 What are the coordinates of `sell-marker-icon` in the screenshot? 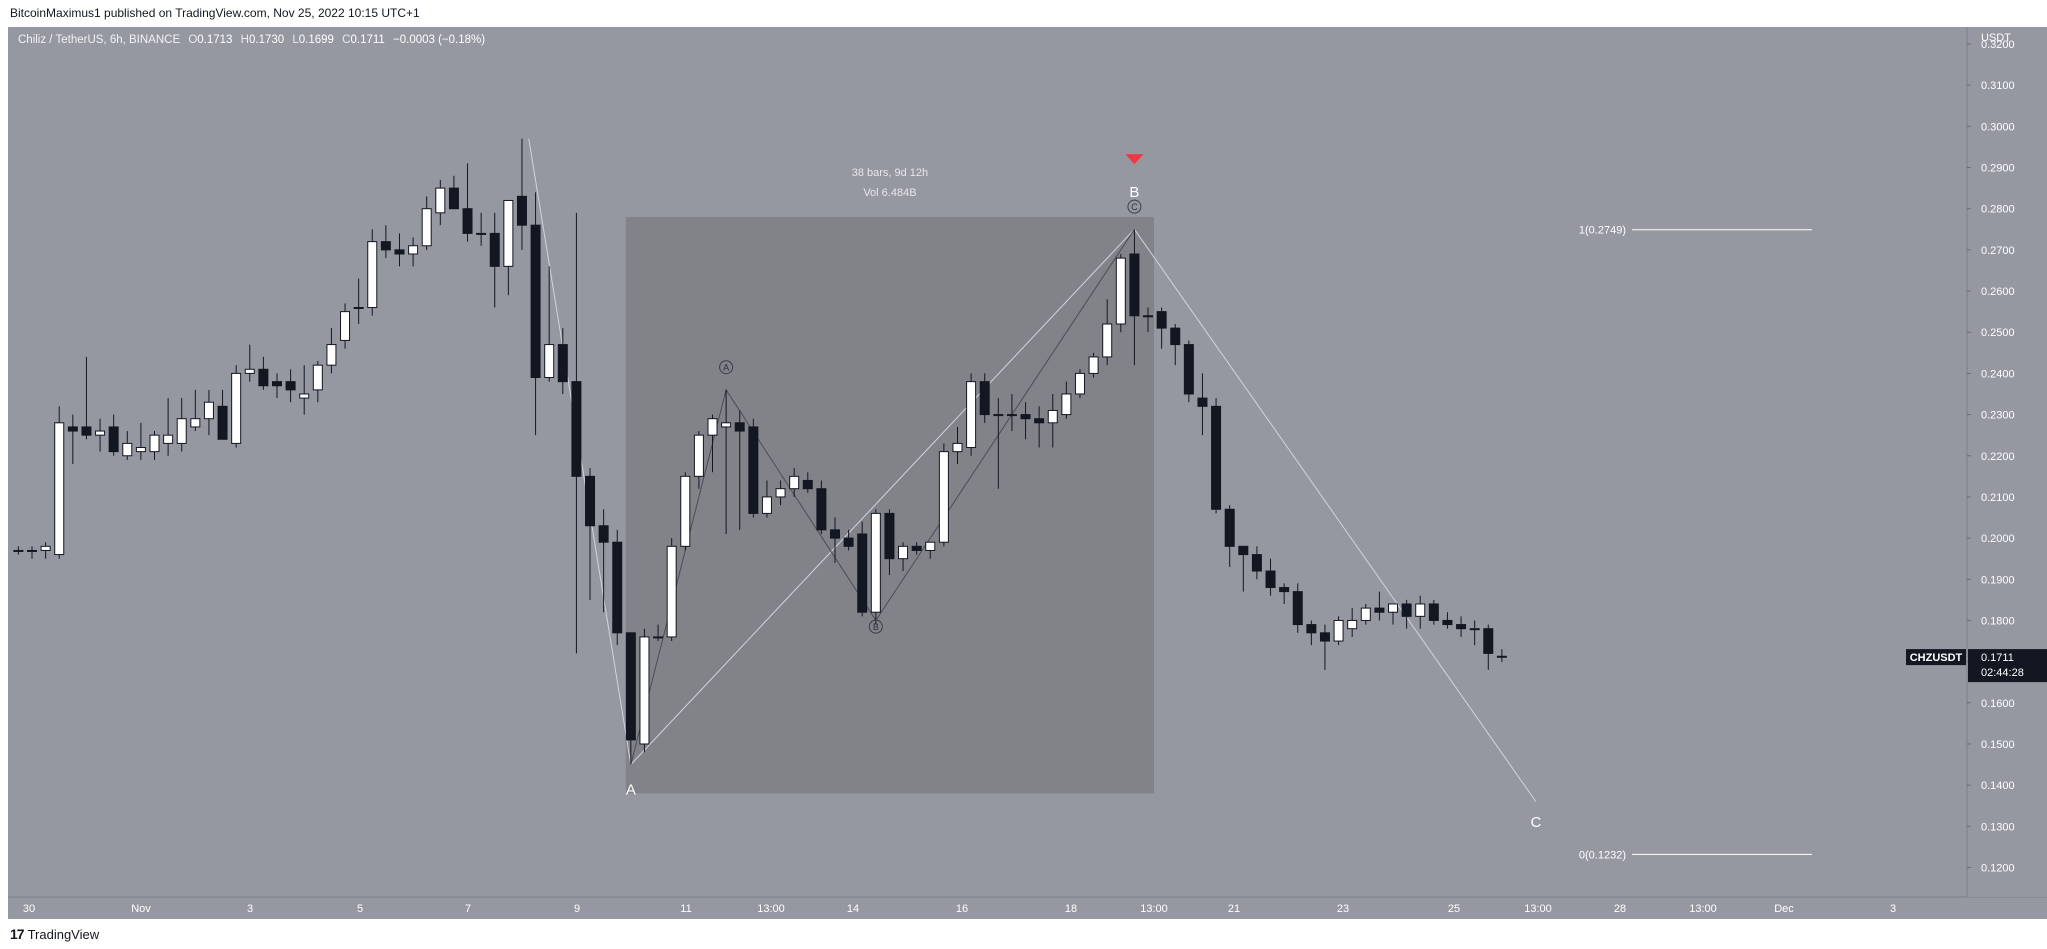 It's located at (1134, 159).